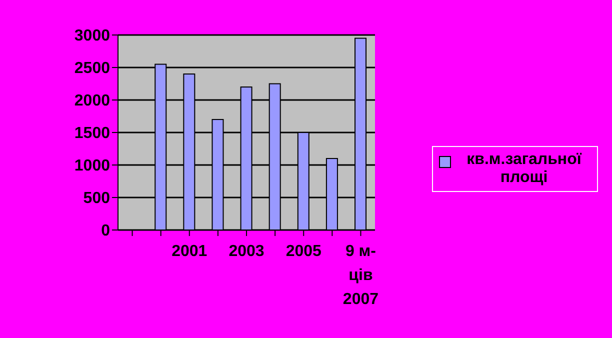  Describe the element at coordinates (105, 231) in the screenshot. I see `y-tick-label: 0` at that location.